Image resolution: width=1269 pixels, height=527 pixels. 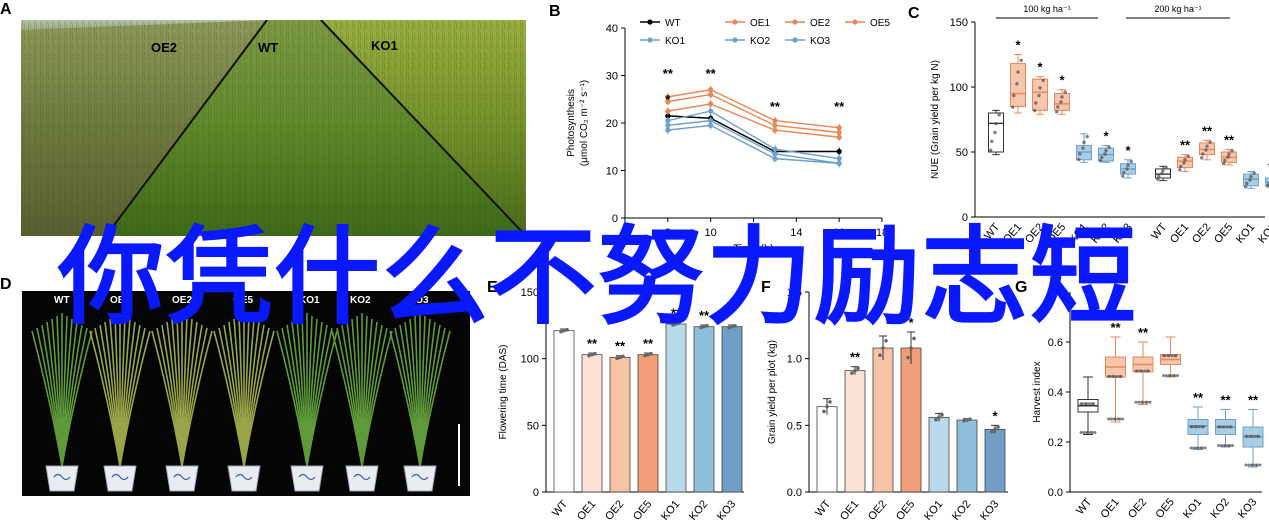 I want to click on pot, so click(x=120, y=478).